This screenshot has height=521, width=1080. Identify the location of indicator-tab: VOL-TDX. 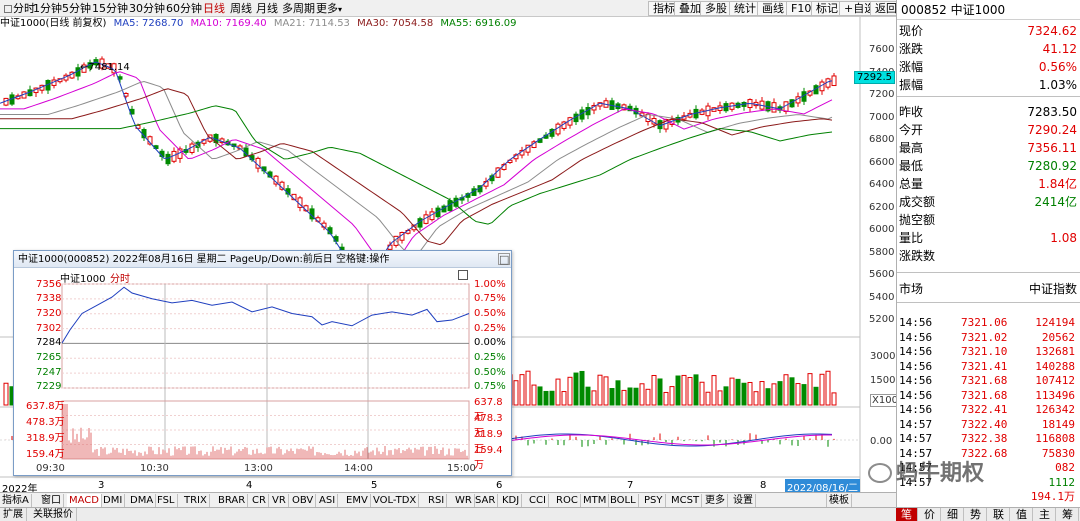
(395, 500).